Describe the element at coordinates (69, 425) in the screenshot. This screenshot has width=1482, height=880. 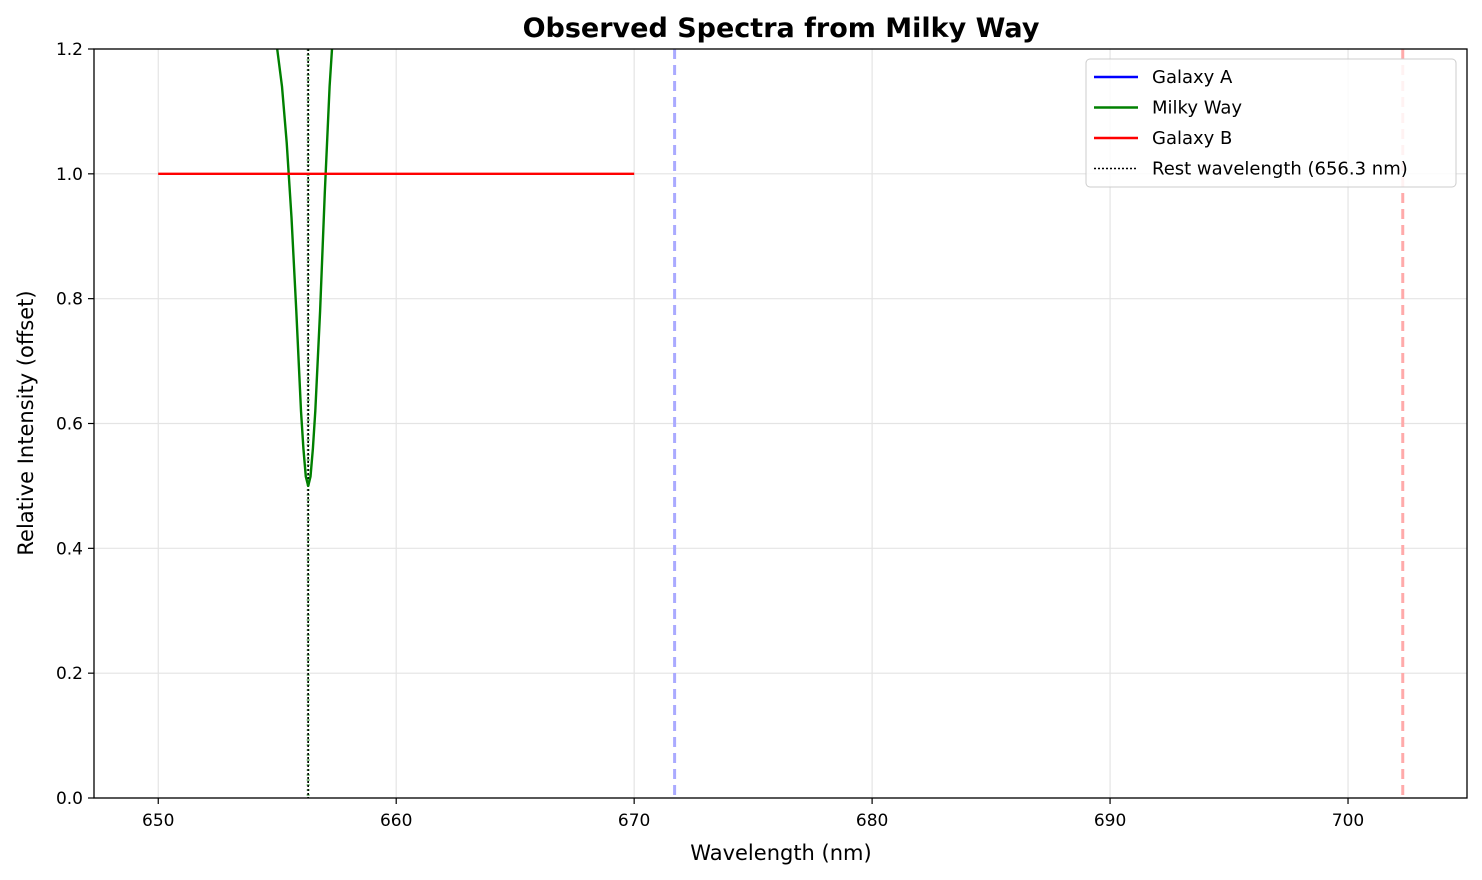
I see `y-tick-label: 0.6` at that location.